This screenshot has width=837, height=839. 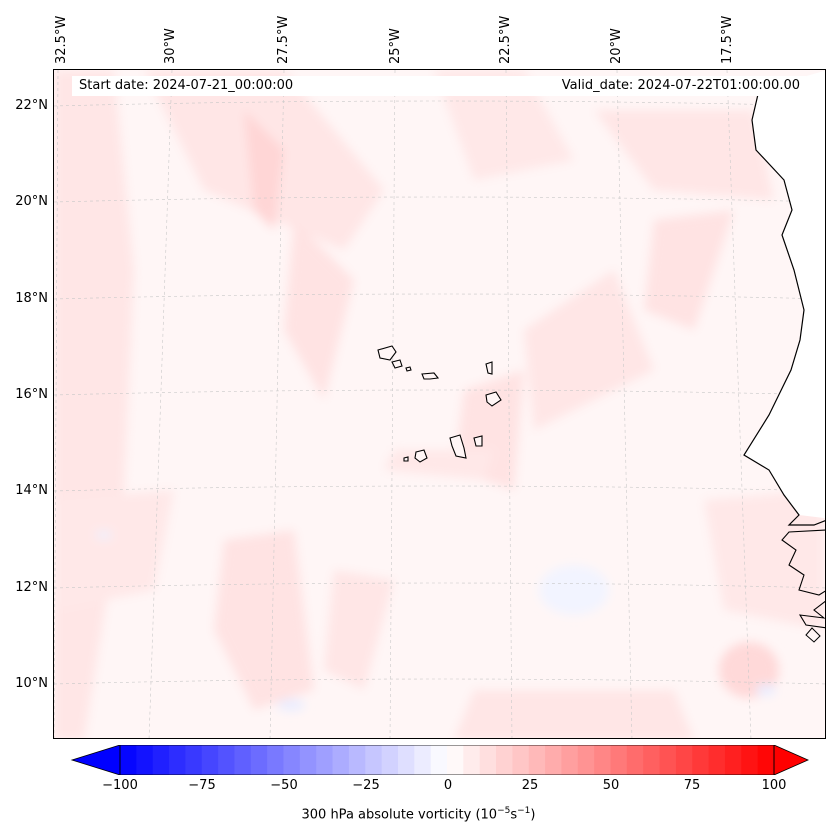 What do you see at coordinates (31, 490) in the screenshot?
I see `lat-label-14n: 14°N` at bounding box center [31, 490].